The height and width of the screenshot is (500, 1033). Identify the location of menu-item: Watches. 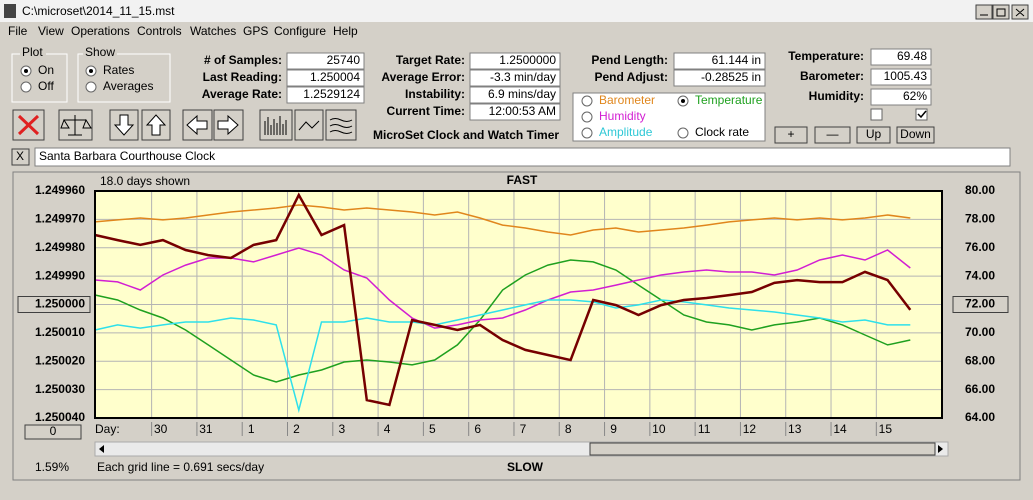
(213, 31).